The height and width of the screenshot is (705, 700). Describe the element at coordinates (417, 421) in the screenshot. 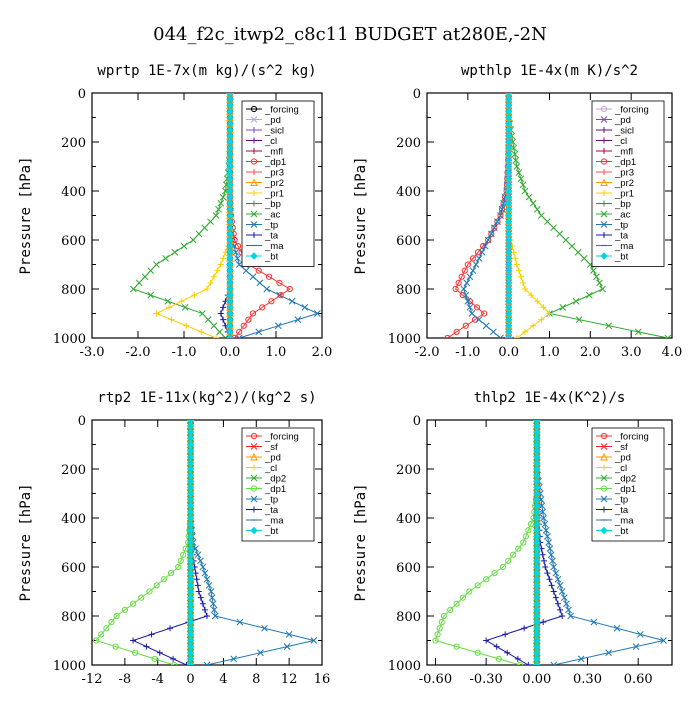

I see `y-tick-label: 0` at that location.